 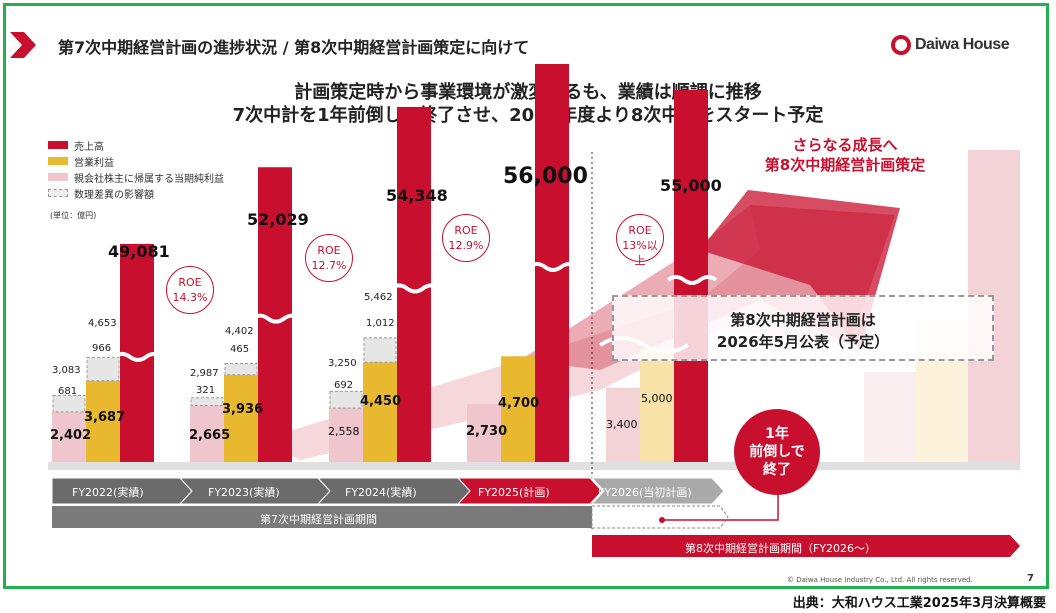 What do you see at coordinates (415, 288) in the screenshot?
I see `axis-break-fy2024` at bounding box center [415, 288].